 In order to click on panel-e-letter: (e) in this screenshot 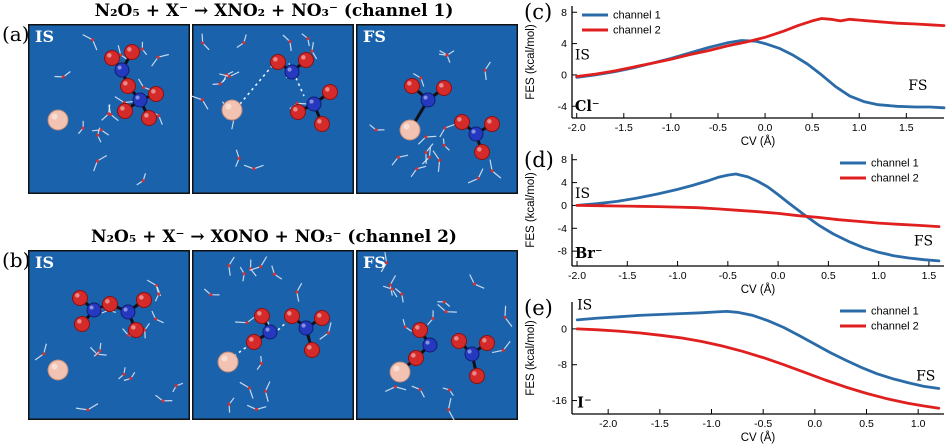, I will do `click(538, 308)`.